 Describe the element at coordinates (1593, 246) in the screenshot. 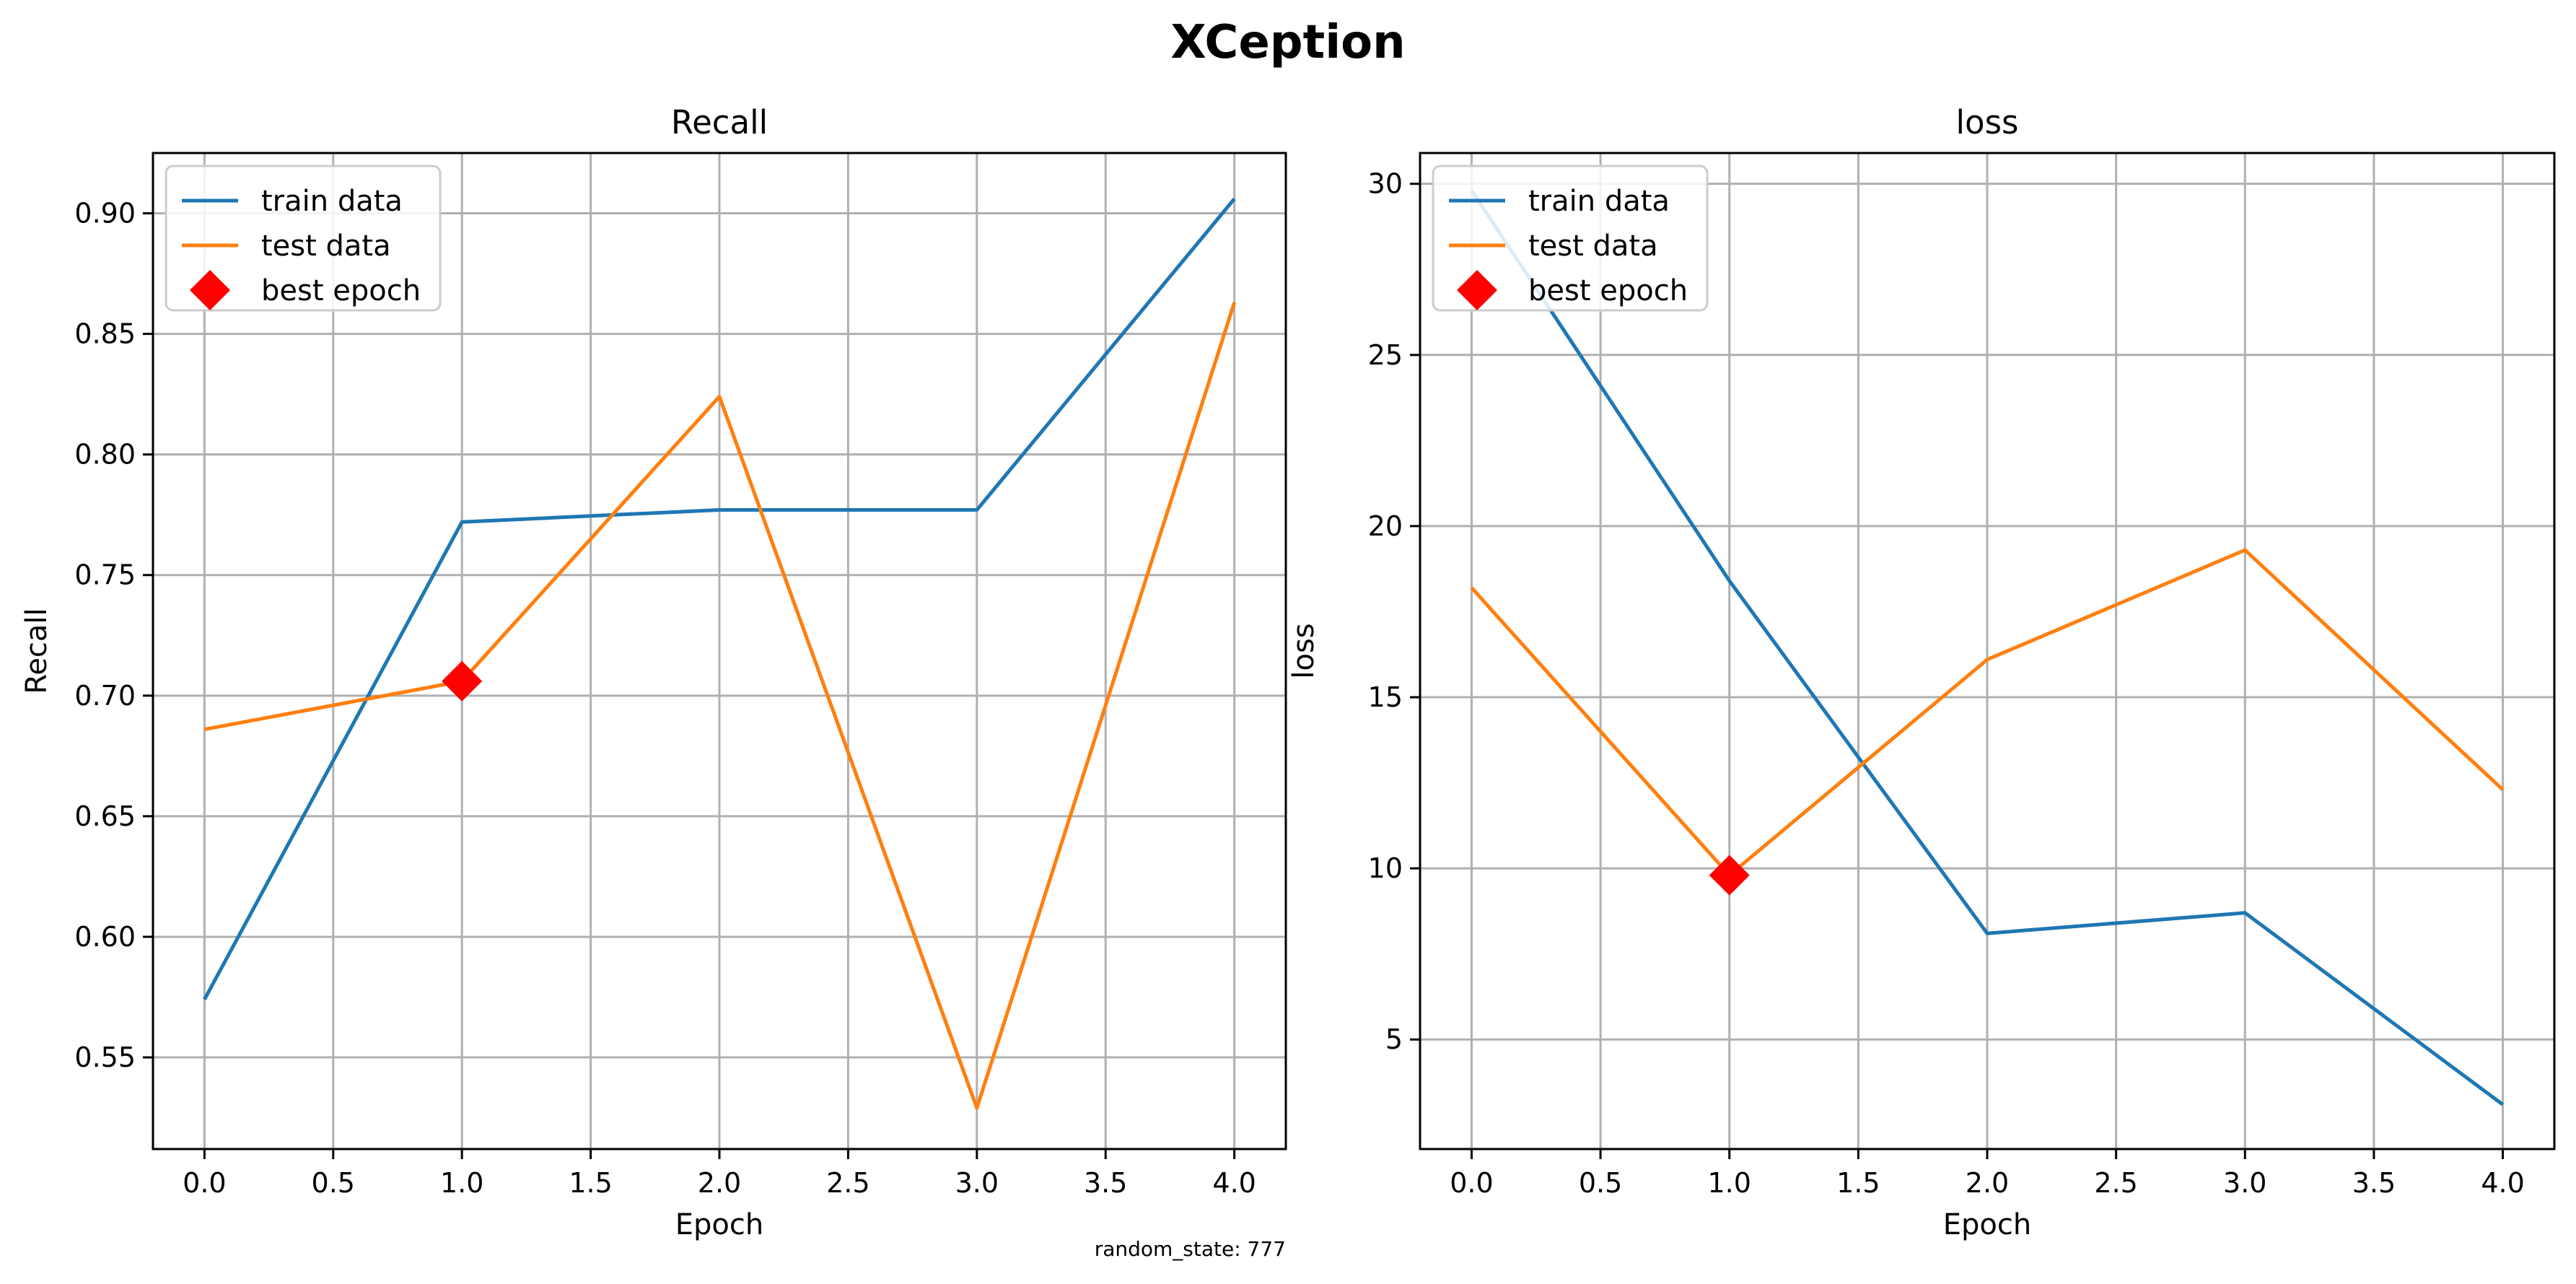

I see `loss-legend-test-data-label: test data` at that location.